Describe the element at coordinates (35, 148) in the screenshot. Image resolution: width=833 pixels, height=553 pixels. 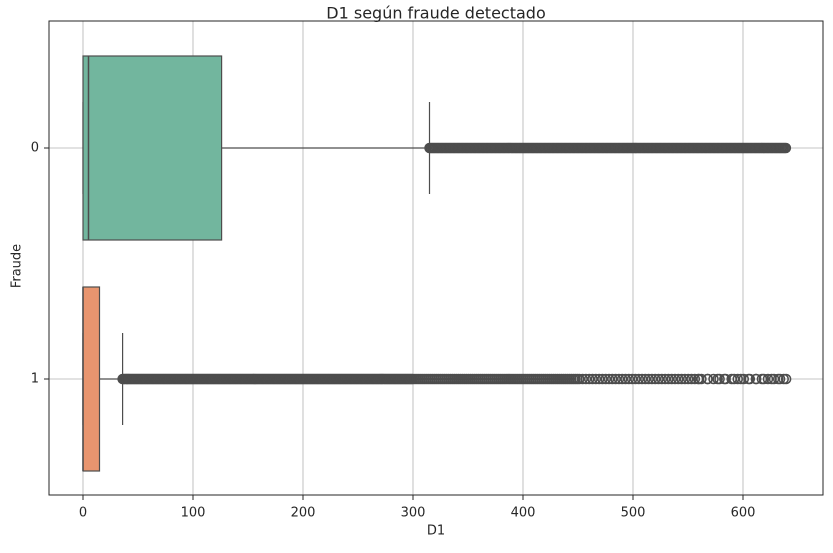
I see `y-tick-label: 0` at that location.